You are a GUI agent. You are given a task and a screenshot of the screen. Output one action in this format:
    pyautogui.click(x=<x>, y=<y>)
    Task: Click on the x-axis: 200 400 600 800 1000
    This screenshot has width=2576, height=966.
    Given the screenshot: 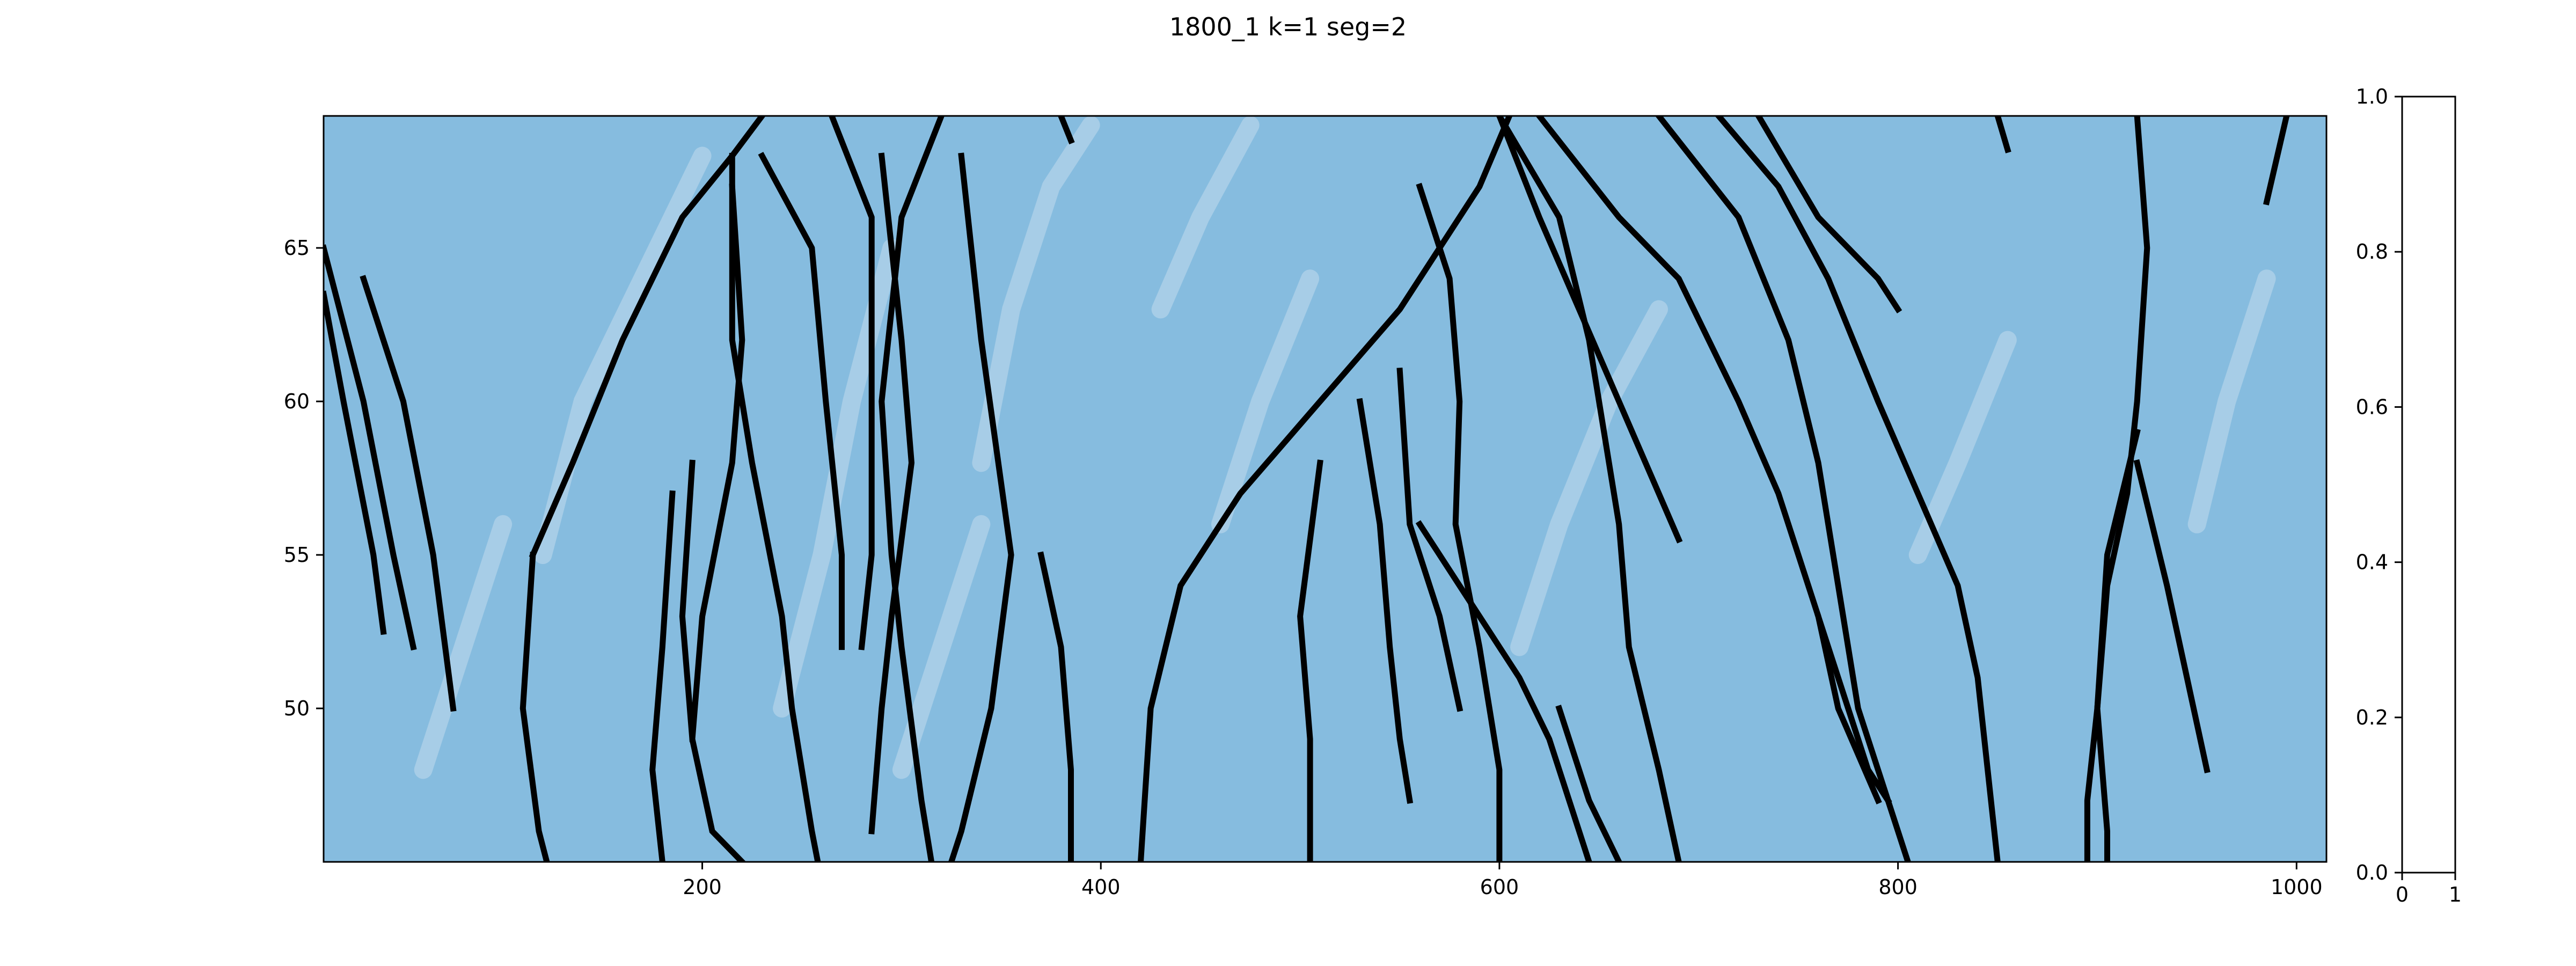 What is the action you would take?
    pyautogui.click(x=1503, y=880)
    